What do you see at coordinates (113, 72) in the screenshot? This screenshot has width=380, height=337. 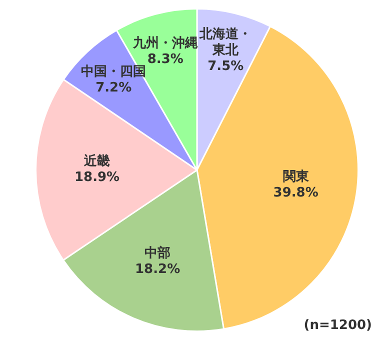 I see `slice-label: 中国・四国` at bounding box center [113, 72].